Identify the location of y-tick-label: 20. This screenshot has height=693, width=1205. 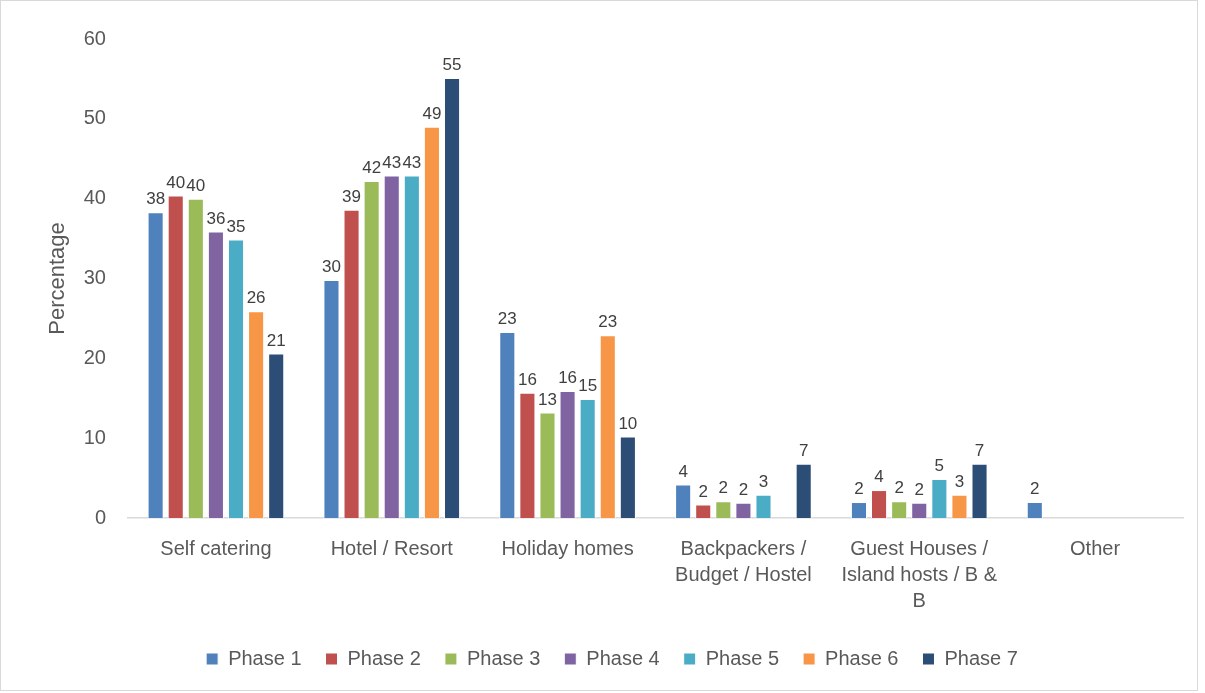
(94, 356).